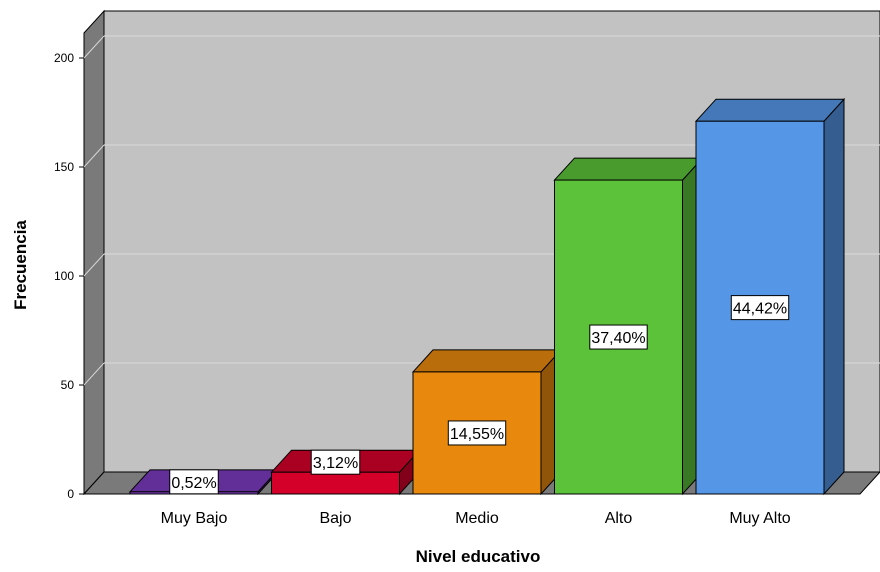  I want to click on data-label-text: 37,40%, so click(618, 338).